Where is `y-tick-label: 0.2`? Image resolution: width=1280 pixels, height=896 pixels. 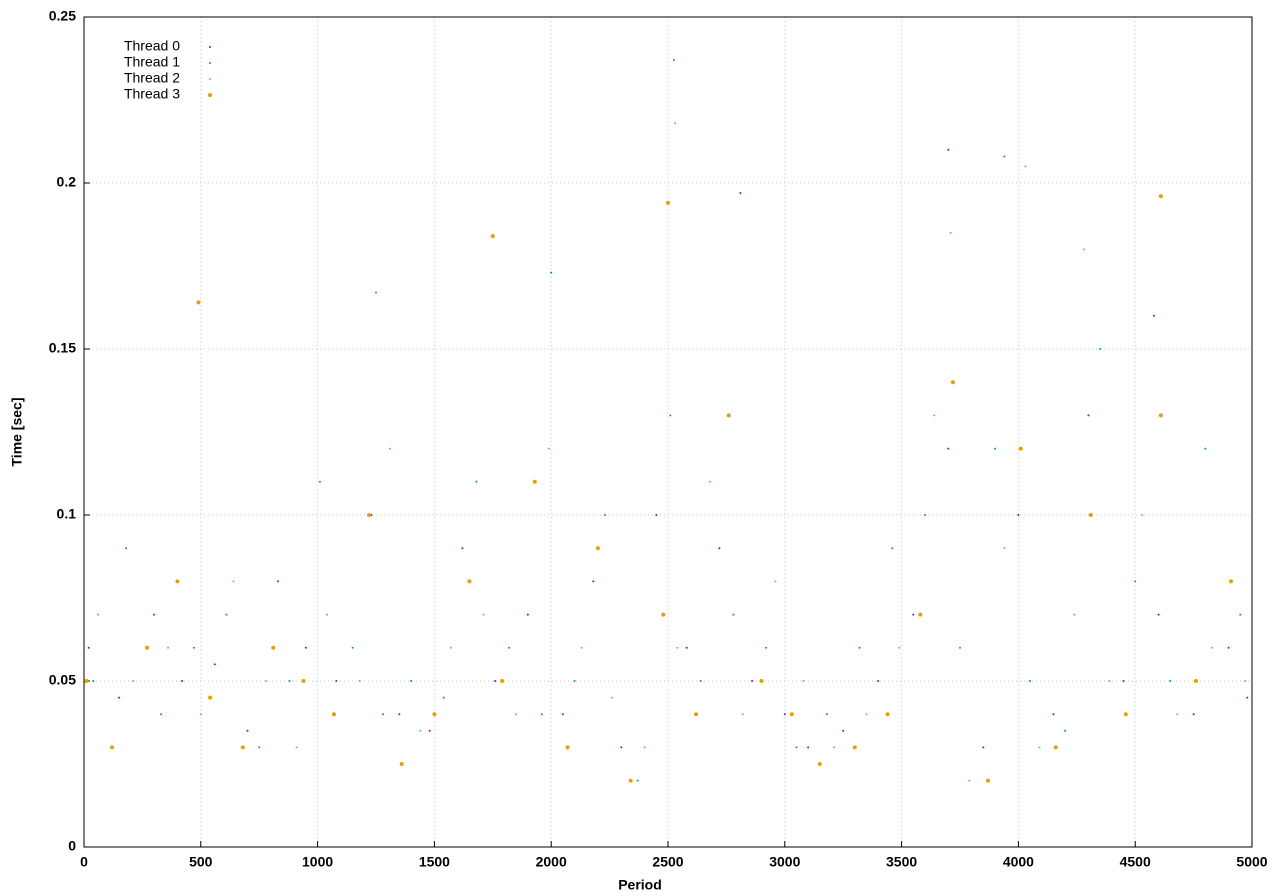 y-tick-label: 0.2 is located at coordinates (67, 182).